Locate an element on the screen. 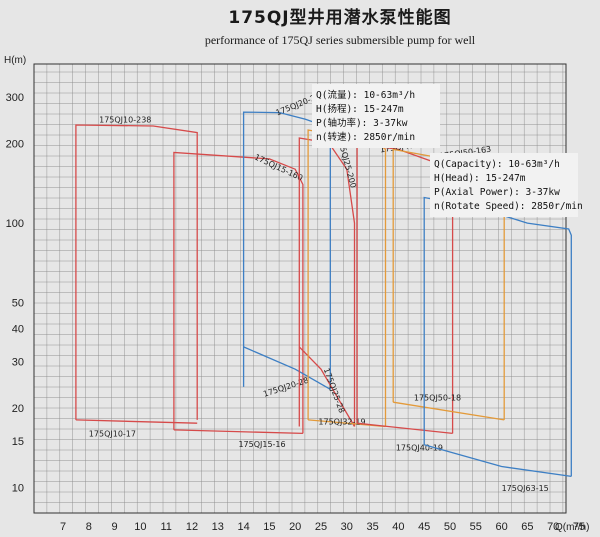  x-tick-label: 65 is located at coordinates (527, 527).